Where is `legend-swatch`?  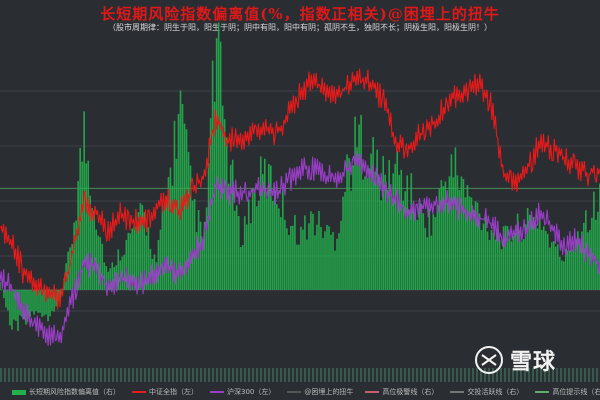
legend-swatch is located at coordinates (139, 392).